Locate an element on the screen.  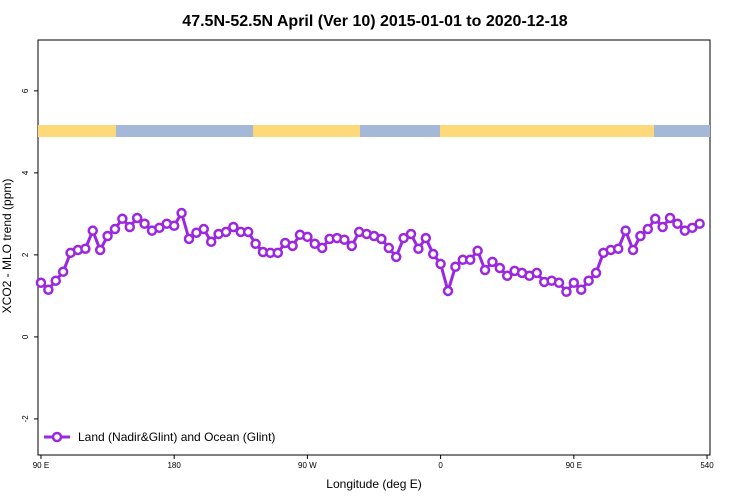
x-tick-label: 0 is located at coordinates (440, 465).